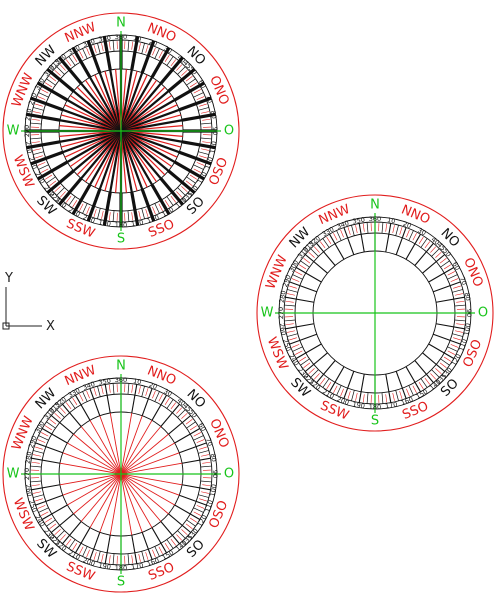 This screenshot has width=500, height=602. What do you see at coordinates (209, 163) in the screenshot?
I see `degree-label: 110` at bounding box center [209, 163].